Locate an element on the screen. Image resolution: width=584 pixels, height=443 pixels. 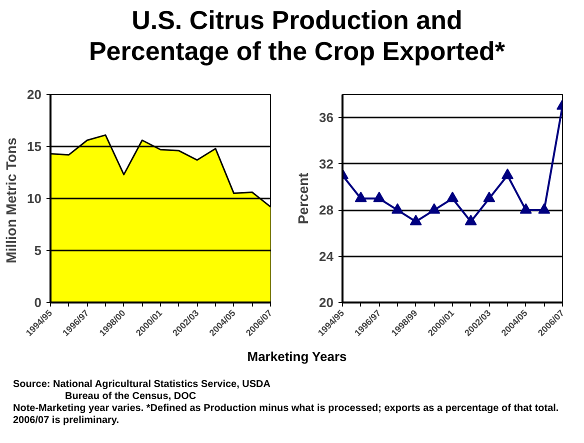
source-note: Source: National Agricultural Statistics Service, USDA is located at coordinates (142, 385).